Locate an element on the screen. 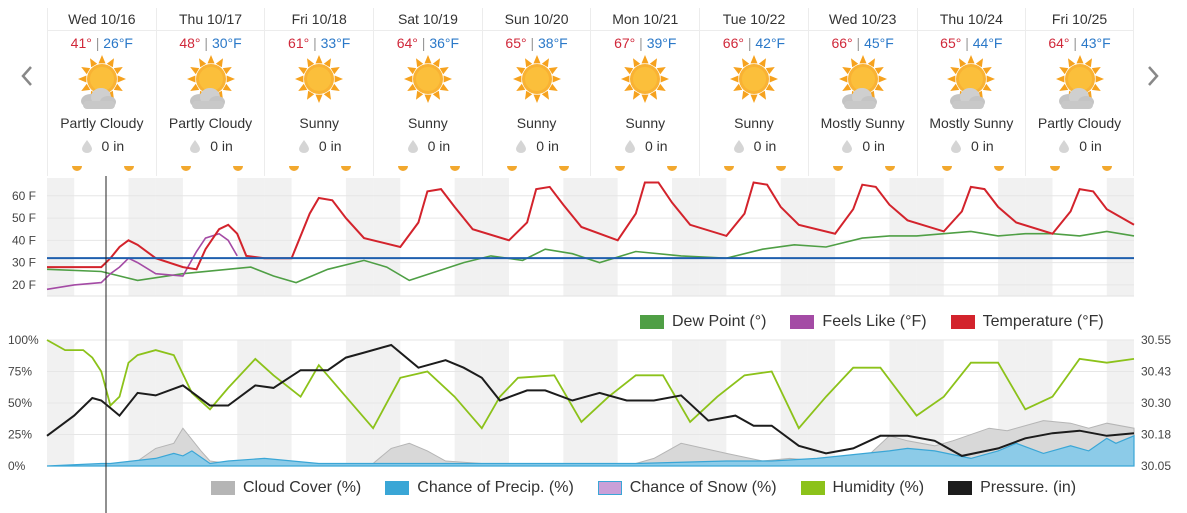  y-tick-label: 20 F is located at coordinates (24, 285).